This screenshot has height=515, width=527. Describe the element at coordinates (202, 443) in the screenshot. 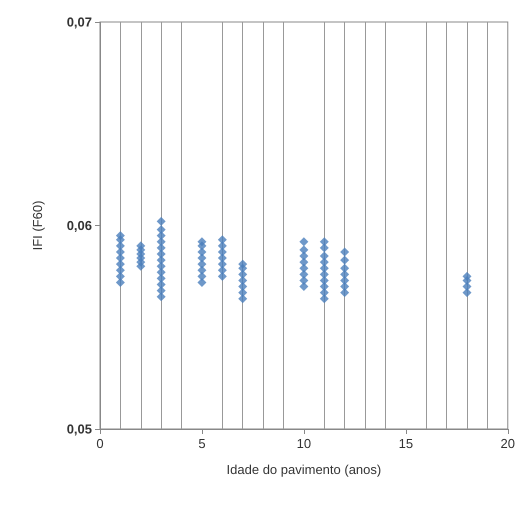

I see `x-tick-label: 5` at that location.